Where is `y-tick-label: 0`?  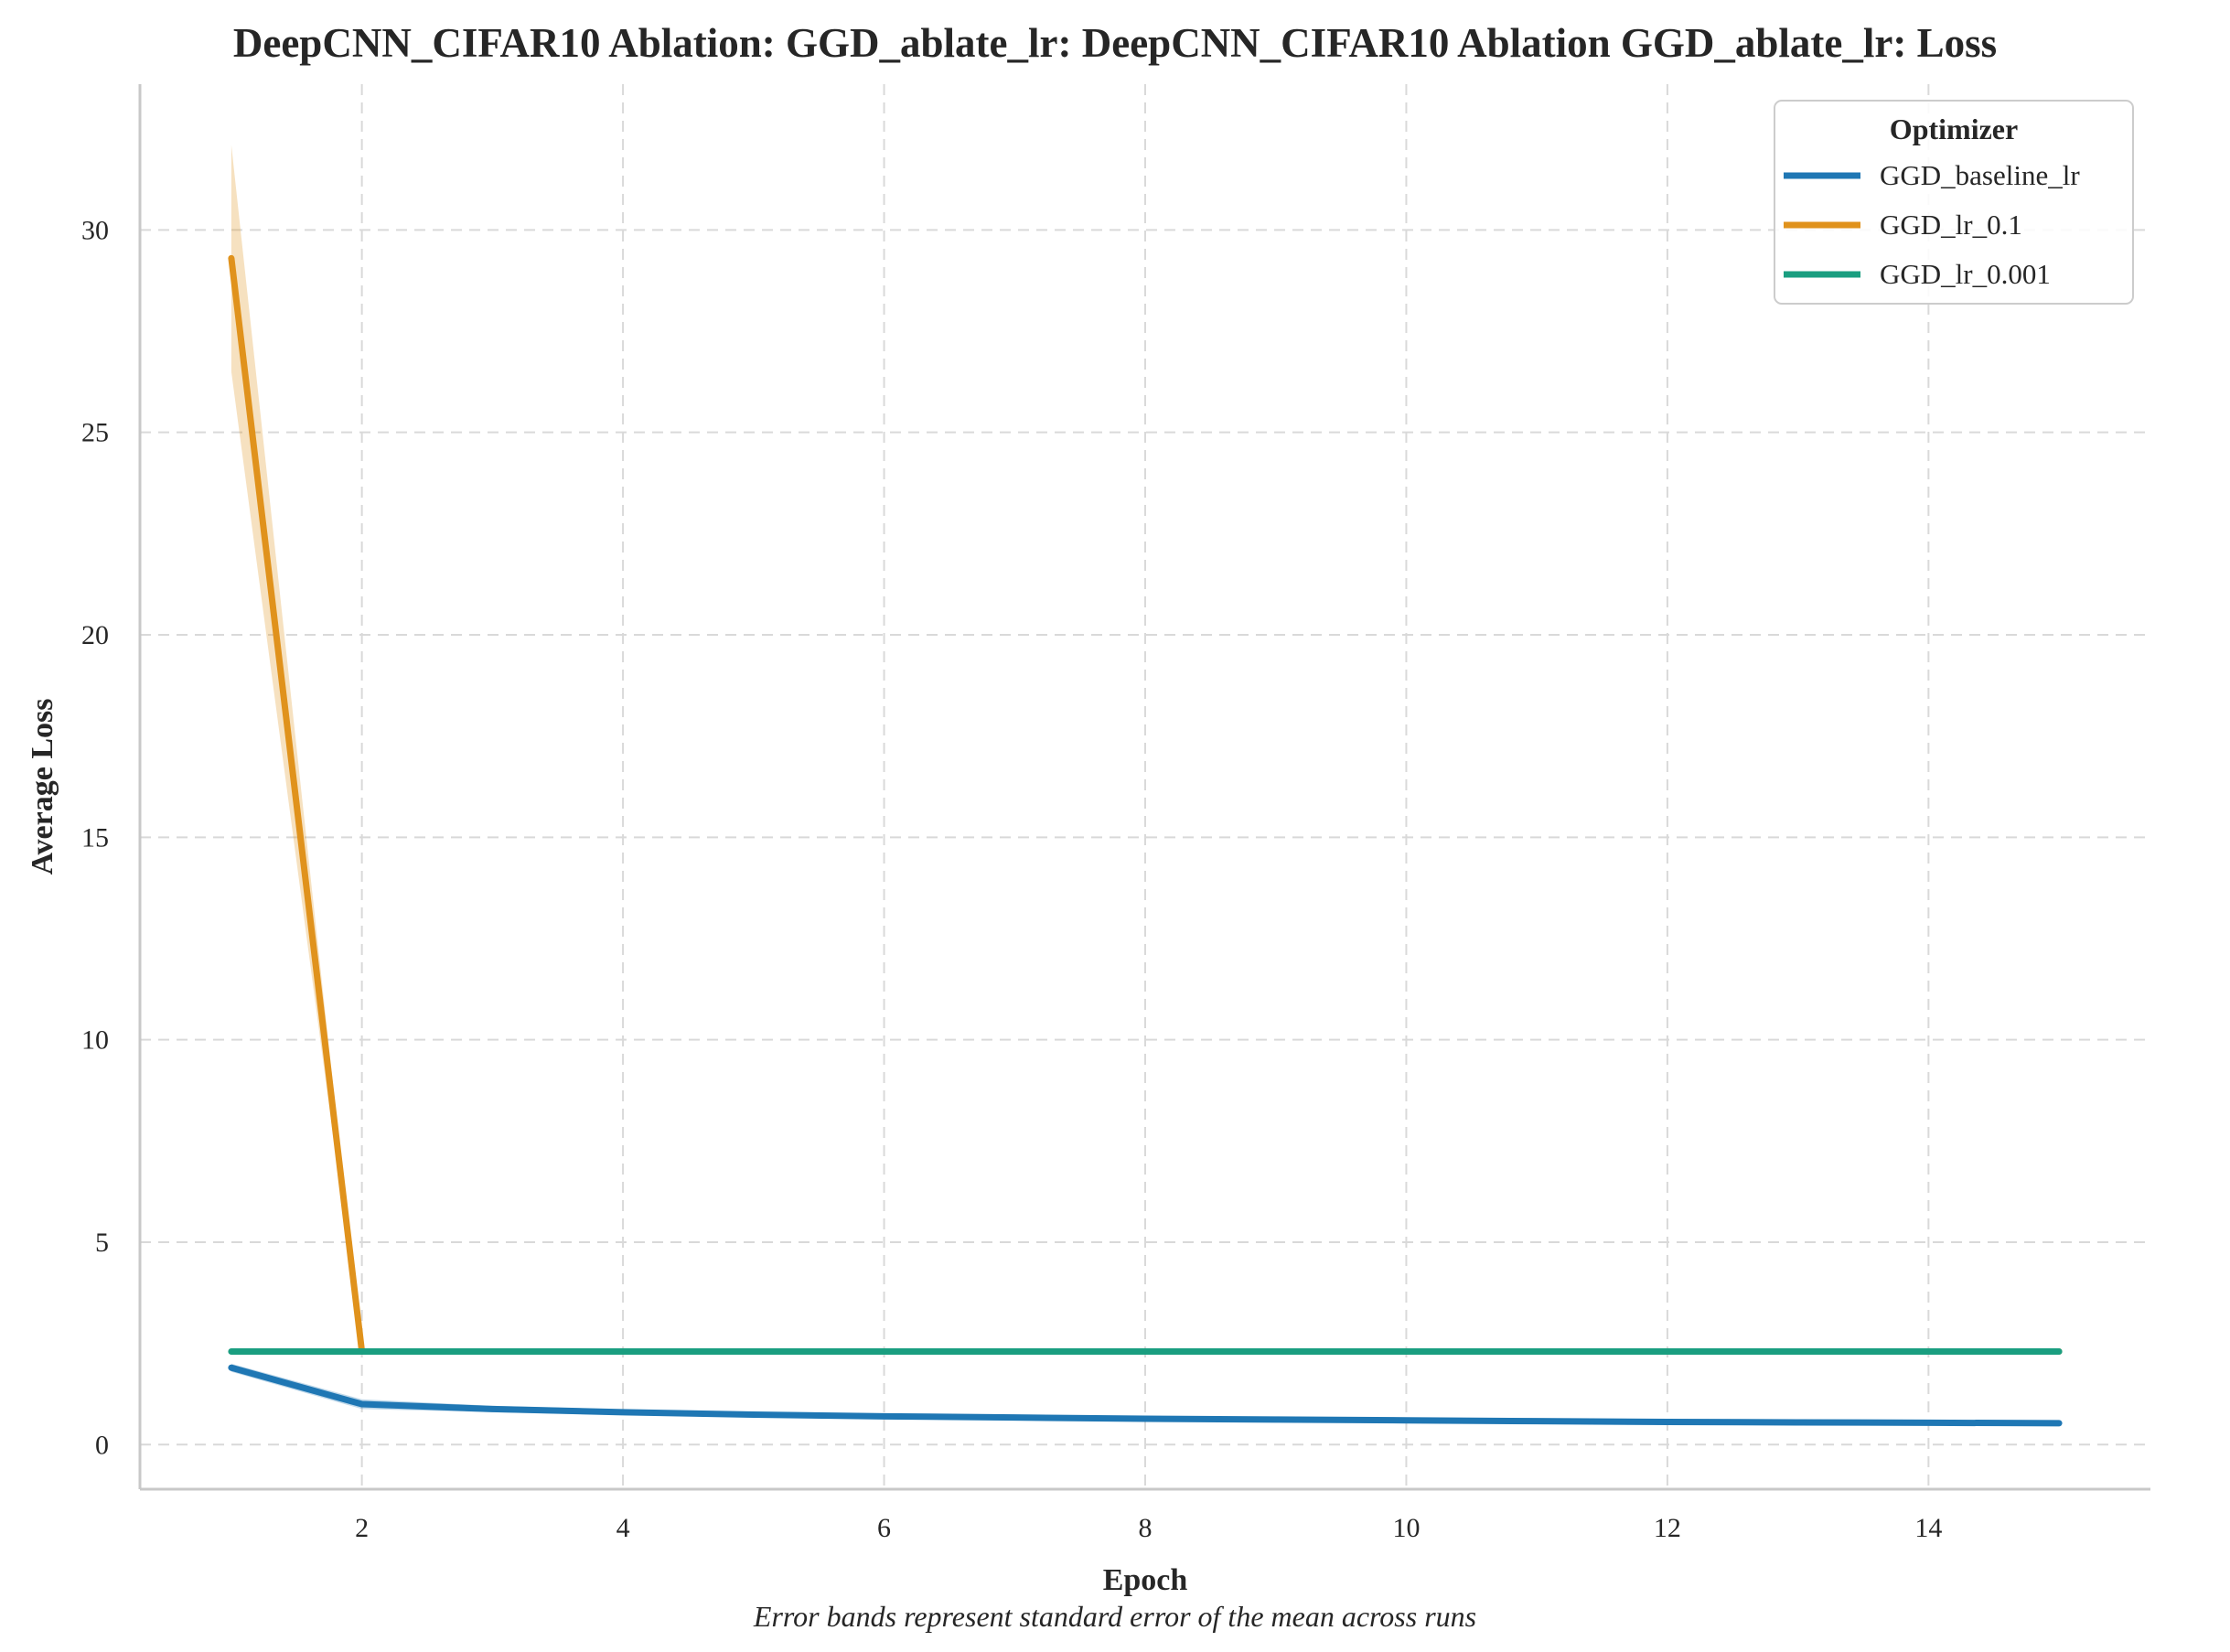 y-tick-label: 0 is located at coordinates (102, 1445).